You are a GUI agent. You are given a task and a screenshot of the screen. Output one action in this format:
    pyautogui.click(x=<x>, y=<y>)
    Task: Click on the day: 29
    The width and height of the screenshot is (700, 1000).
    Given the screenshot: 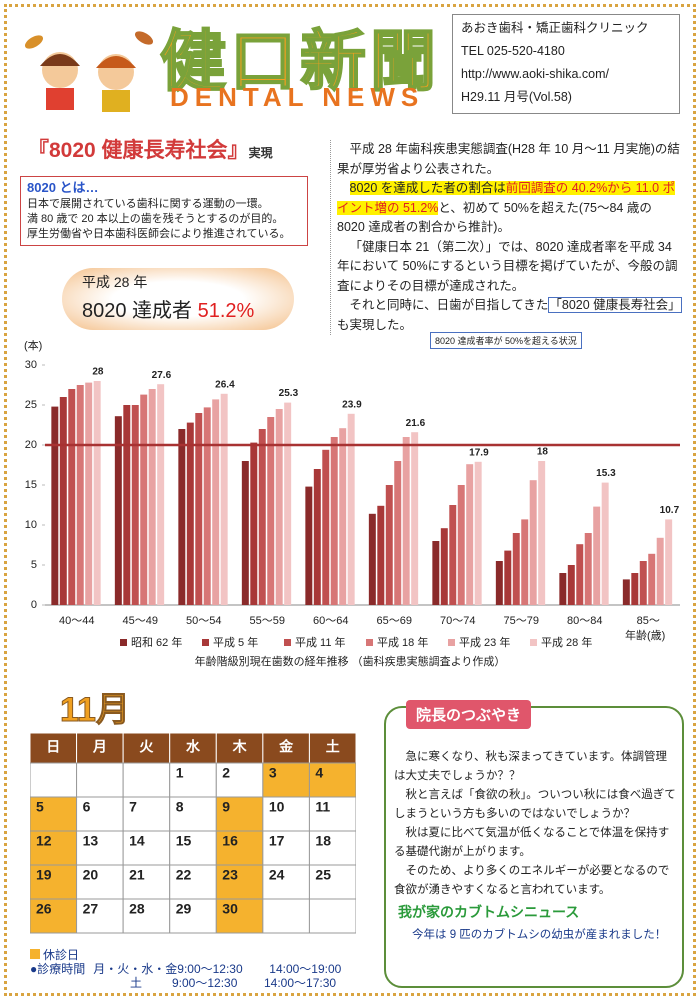 What is the action you would take?
    pyautogui.click(x=184, y=909)
    